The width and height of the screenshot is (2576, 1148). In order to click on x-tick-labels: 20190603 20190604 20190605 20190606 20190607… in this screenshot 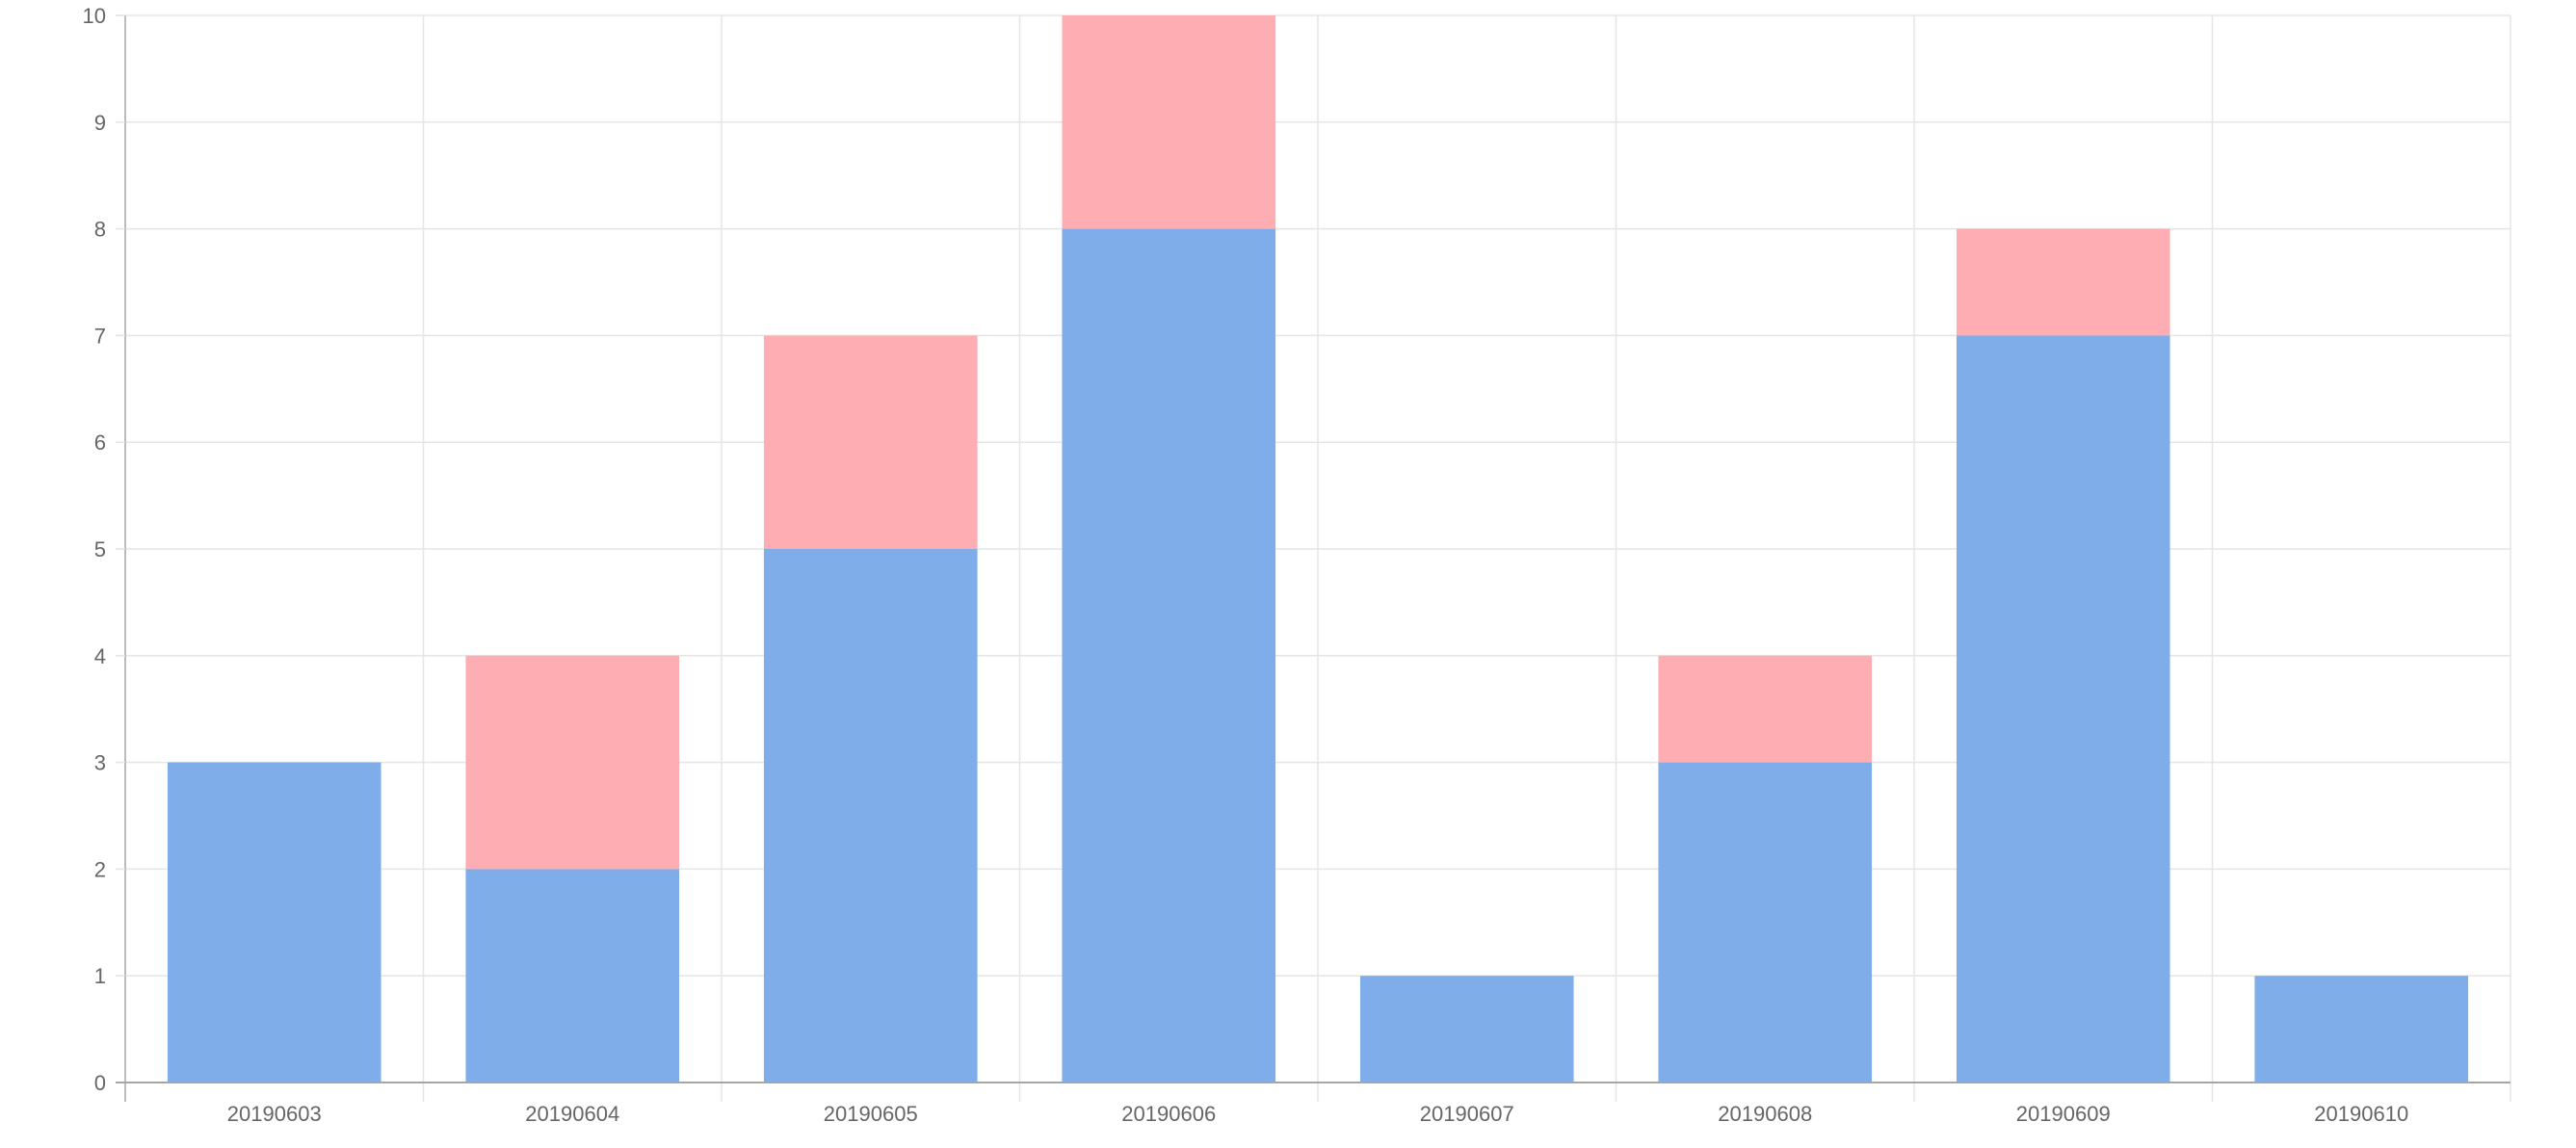, I will do `click(1317, 1114)`.